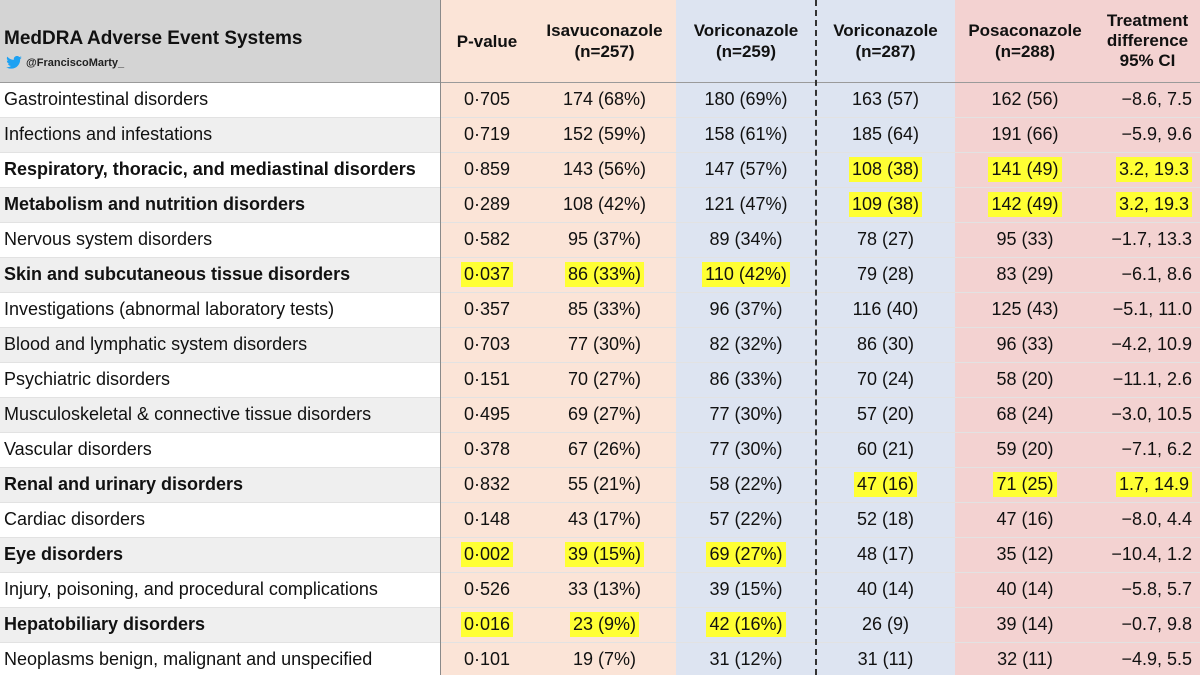  I want to click on cell-pvalue: 0·002, so click(487, 554).